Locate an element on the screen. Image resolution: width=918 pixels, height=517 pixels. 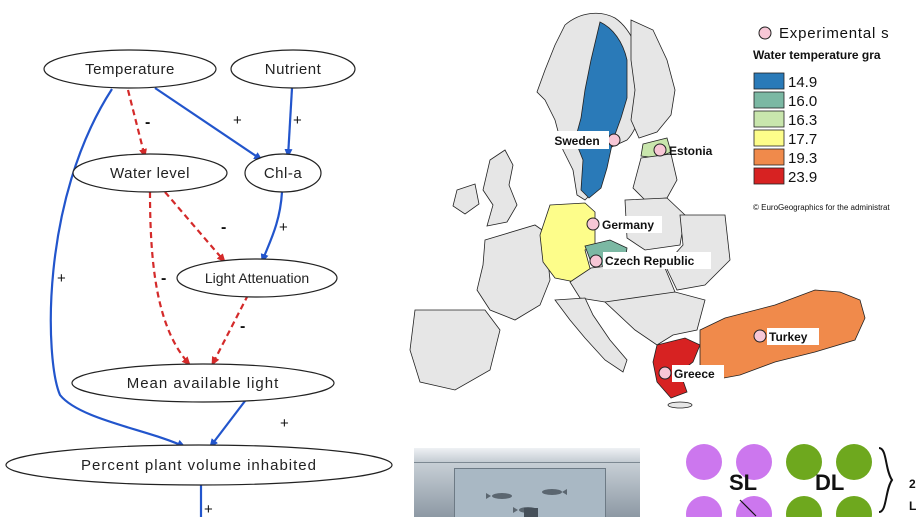
italy-shape is located at coordinates (591, 335).